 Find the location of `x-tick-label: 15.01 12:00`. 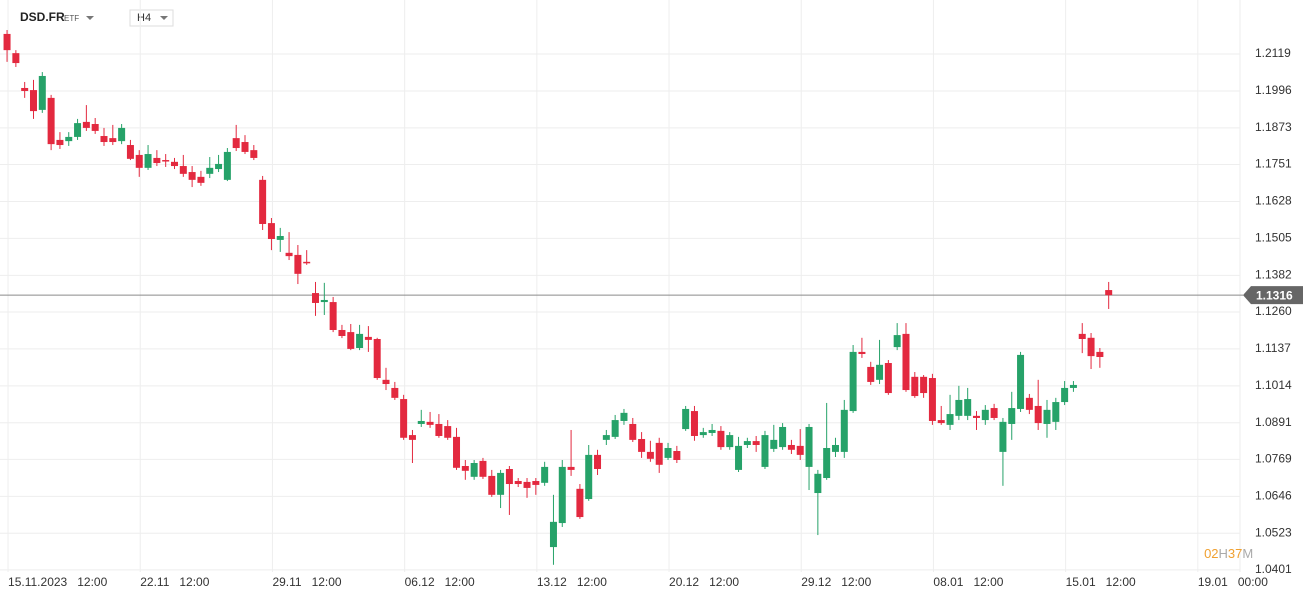

x-tick-label: 15.01 12:00 is located at coordinates (1101, 582).